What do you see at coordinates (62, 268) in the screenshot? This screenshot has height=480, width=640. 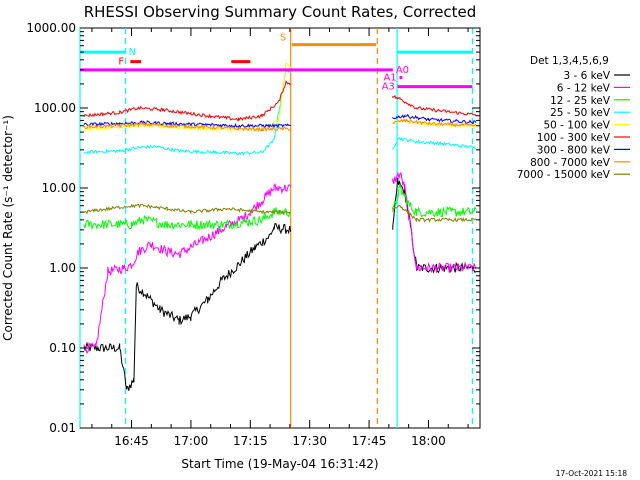 I see `y-tick-label: 1.00` at bounding box center [62, 268].